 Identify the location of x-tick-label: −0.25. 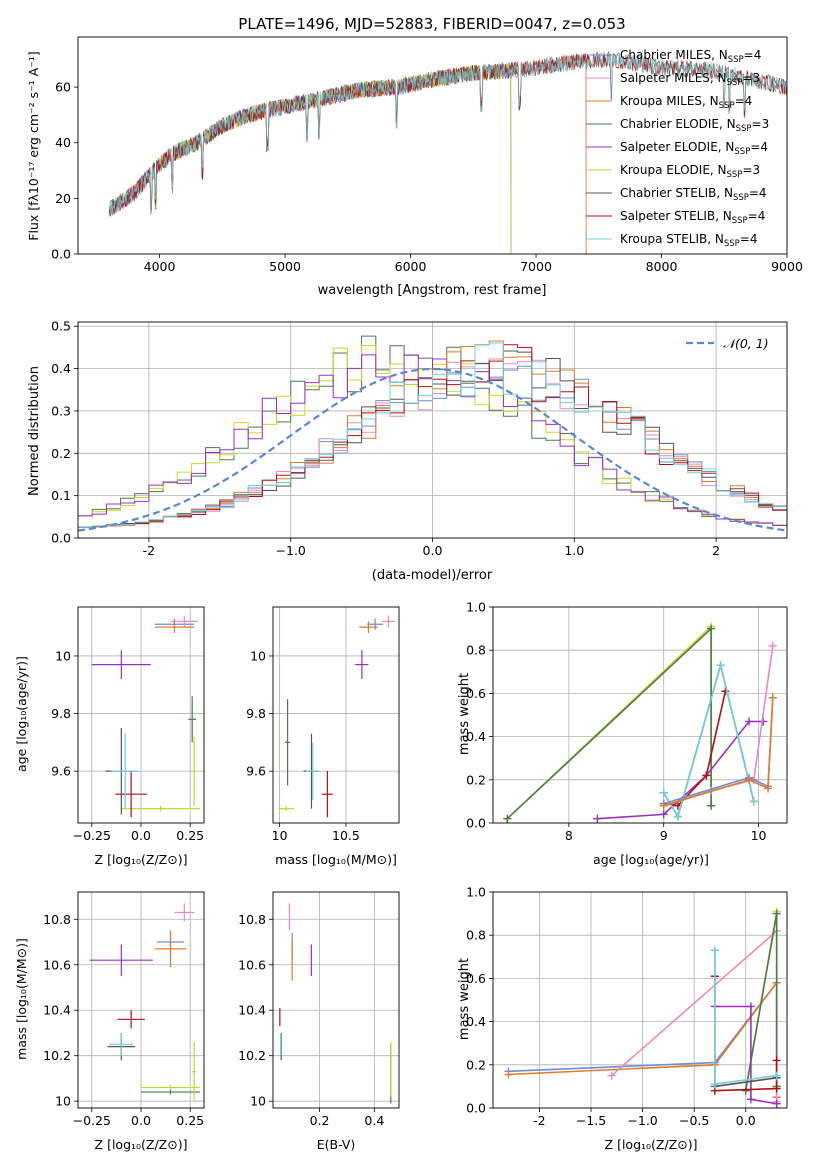
(92, 835).